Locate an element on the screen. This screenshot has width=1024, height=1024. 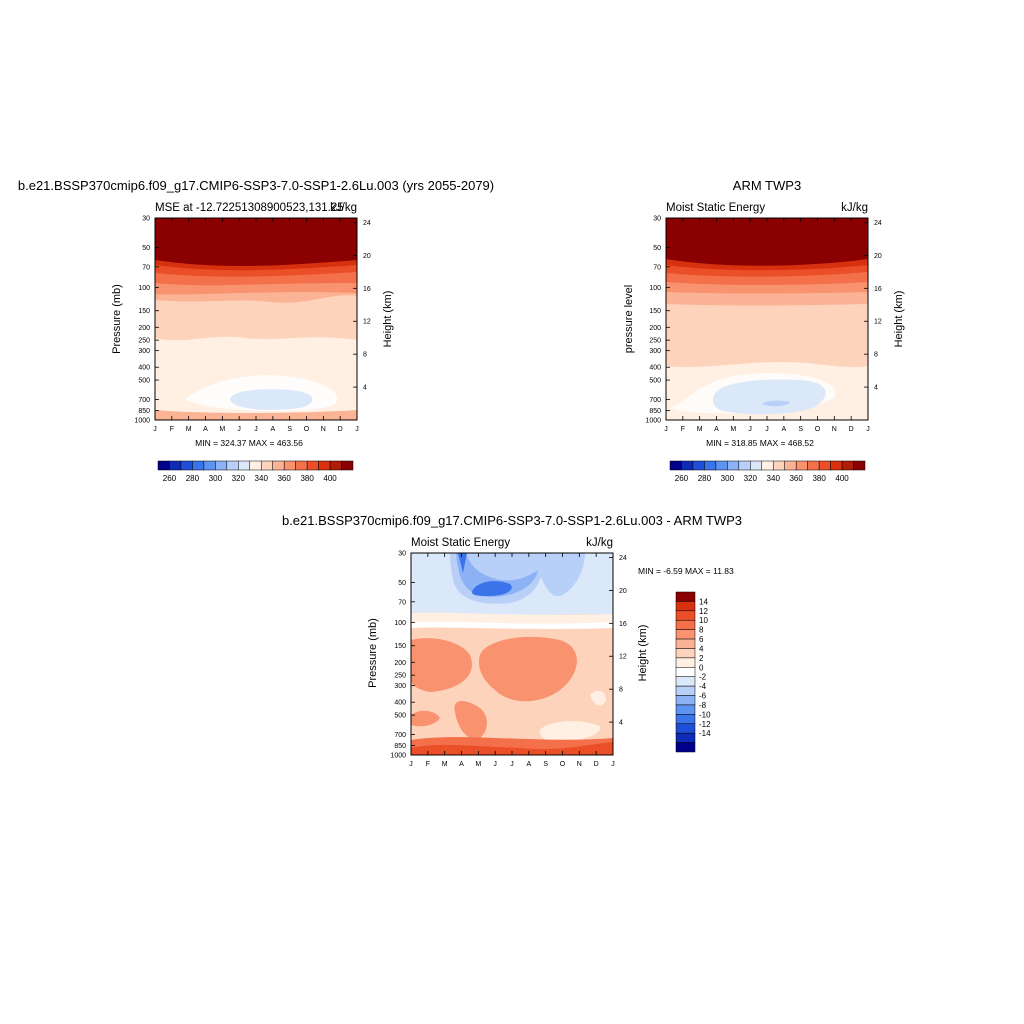
colorbar-label: -2 is located at coordinates (703, 677).